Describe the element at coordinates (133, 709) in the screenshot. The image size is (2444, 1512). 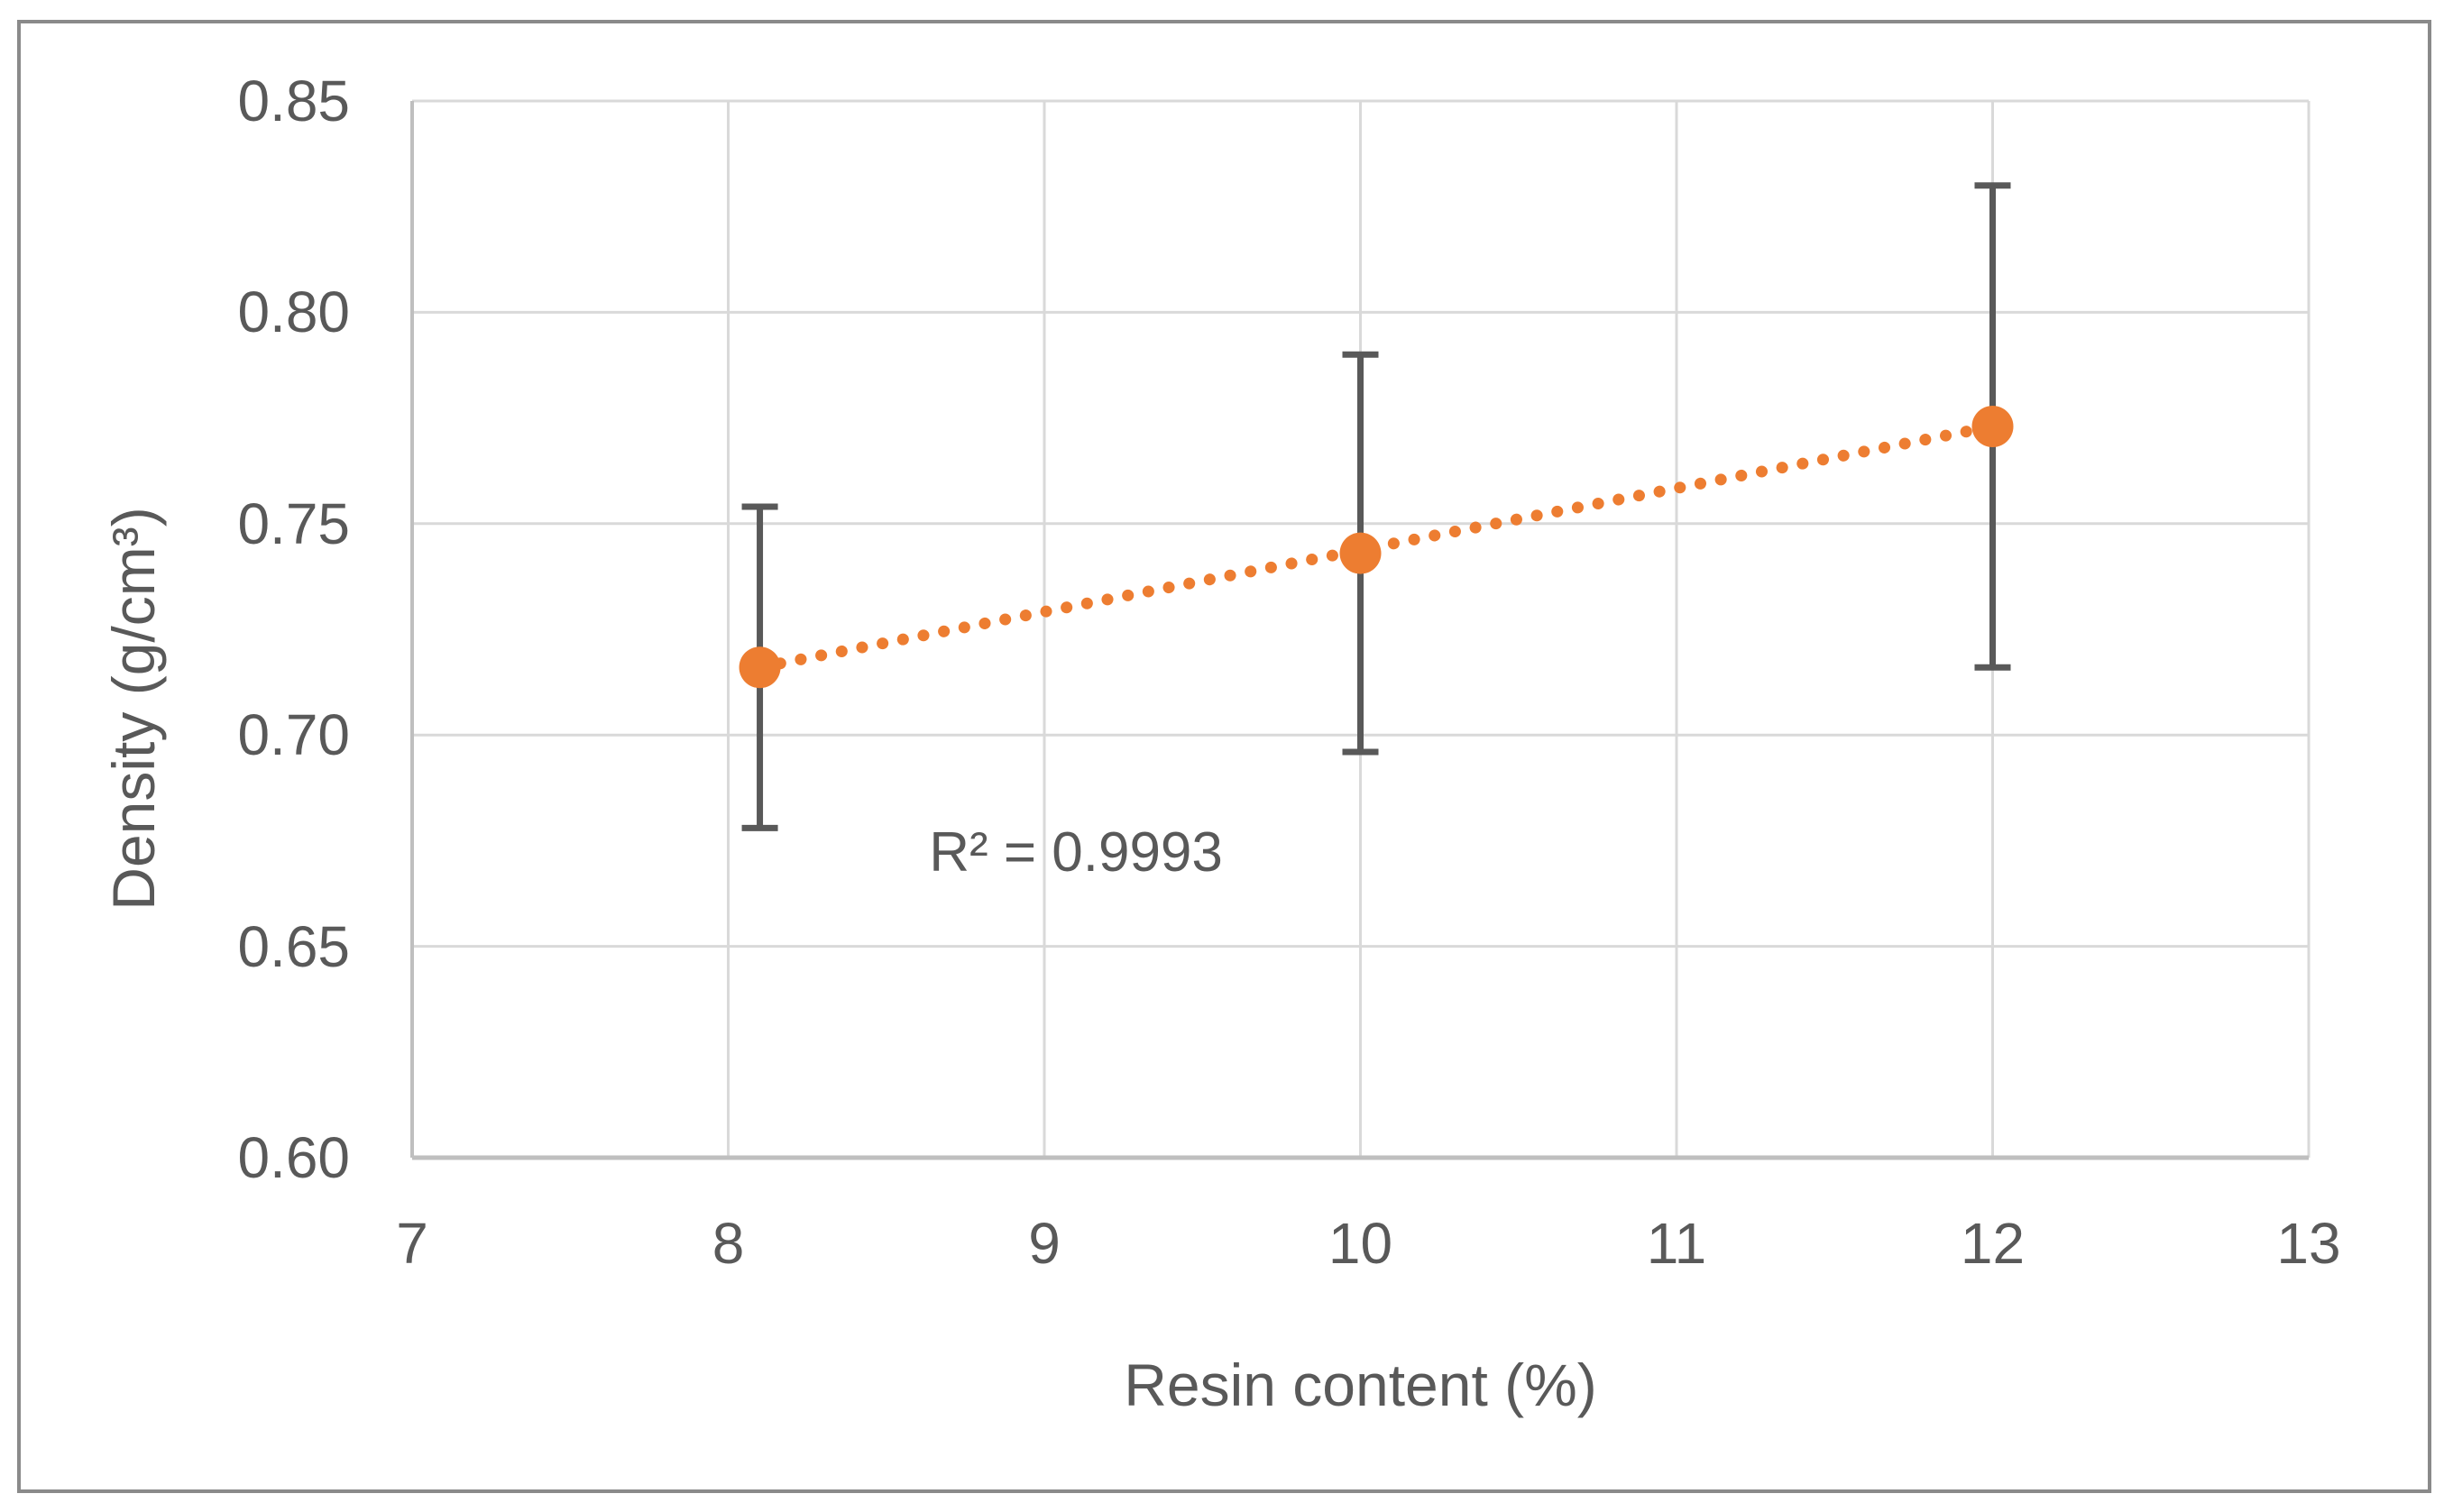
I see `y-axis-title: Density (g/cm³)` at that location.